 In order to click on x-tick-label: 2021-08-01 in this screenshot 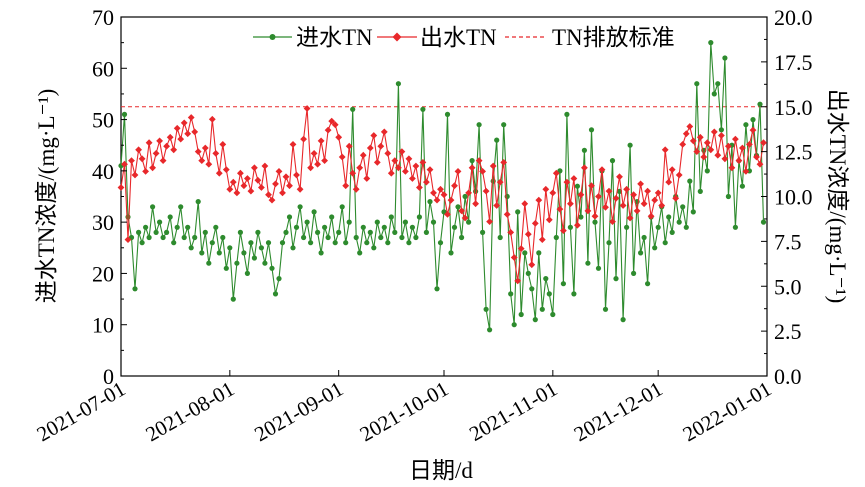, I will do `click(189, 412)`.